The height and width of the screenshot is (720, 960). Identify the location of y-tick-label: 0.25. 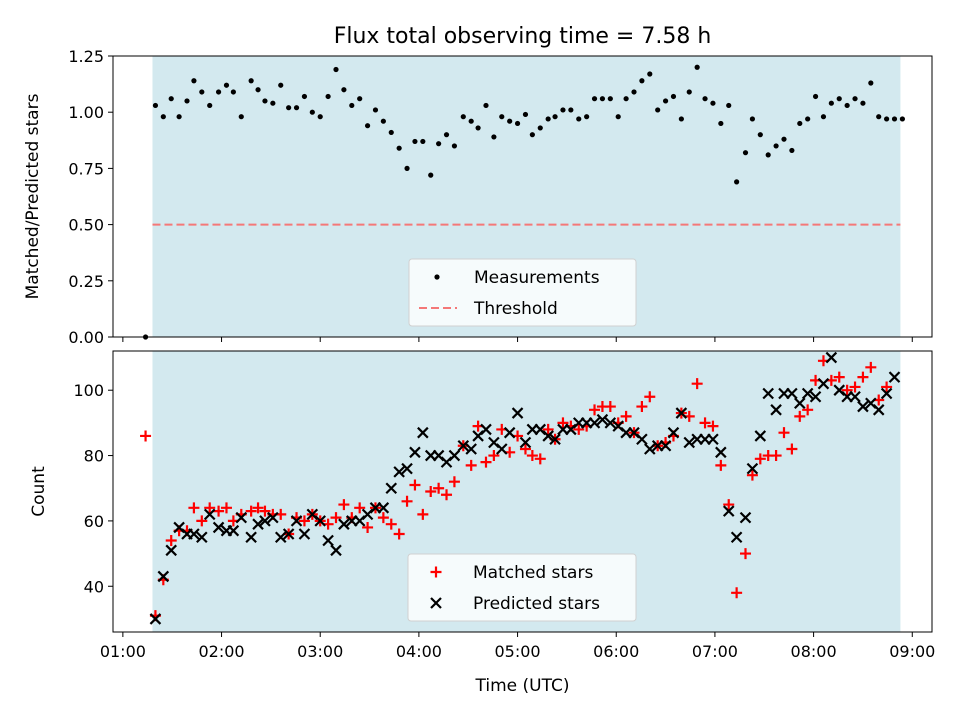
(86, 281).